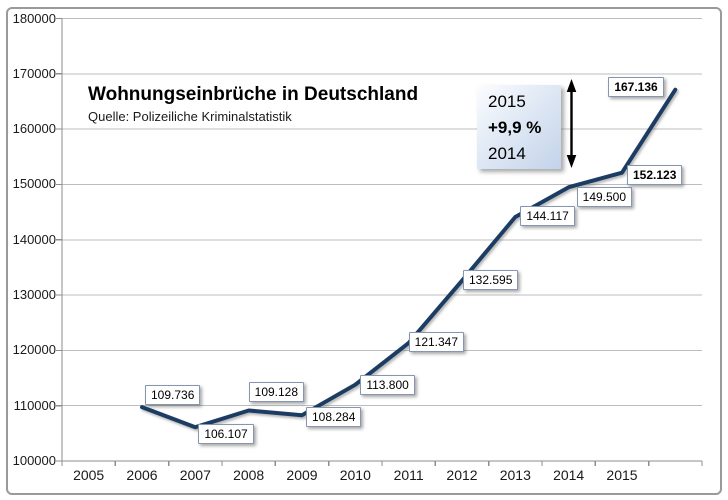 The image size is (728, 500). Describe the element at coordinates (571, 85) in the screenshot. I see `arrow-head-up` at that location.